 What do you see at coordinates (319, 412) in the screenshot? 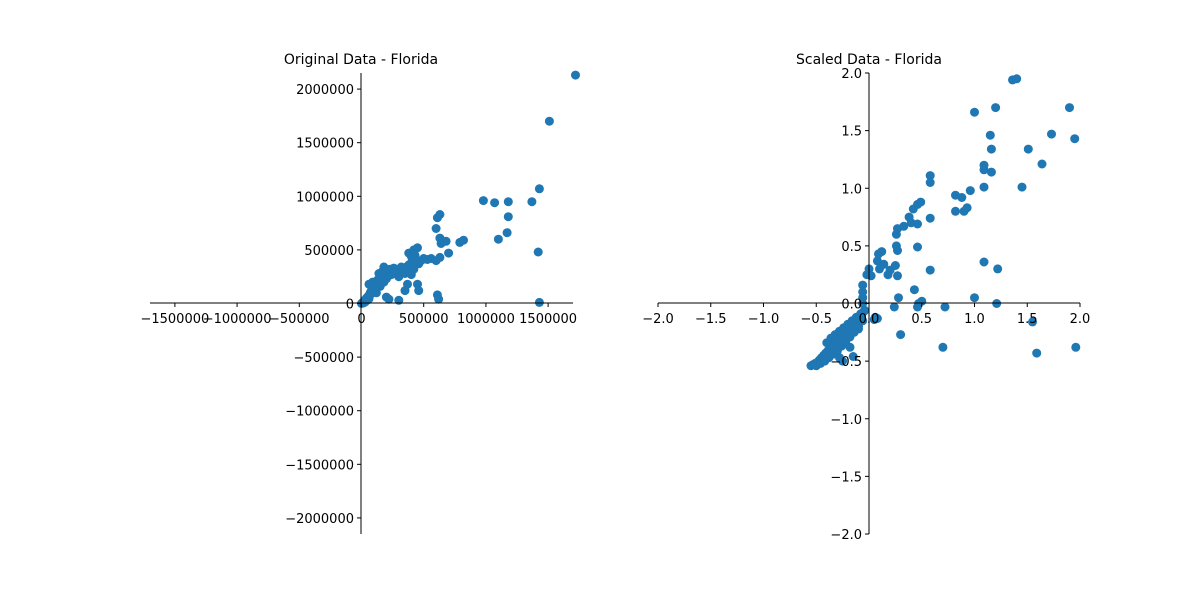
I see `y-tick-label: −1000000` at bounding box center [319, 412].